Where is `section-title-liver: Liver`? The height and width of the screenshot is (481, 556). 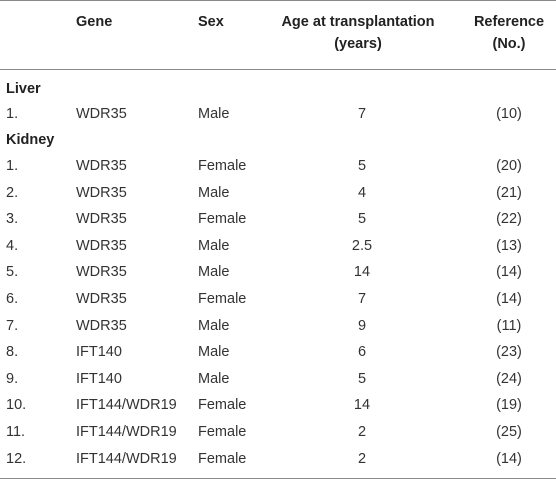
section-title-liver: Liver is located at coordinates (23, 89).